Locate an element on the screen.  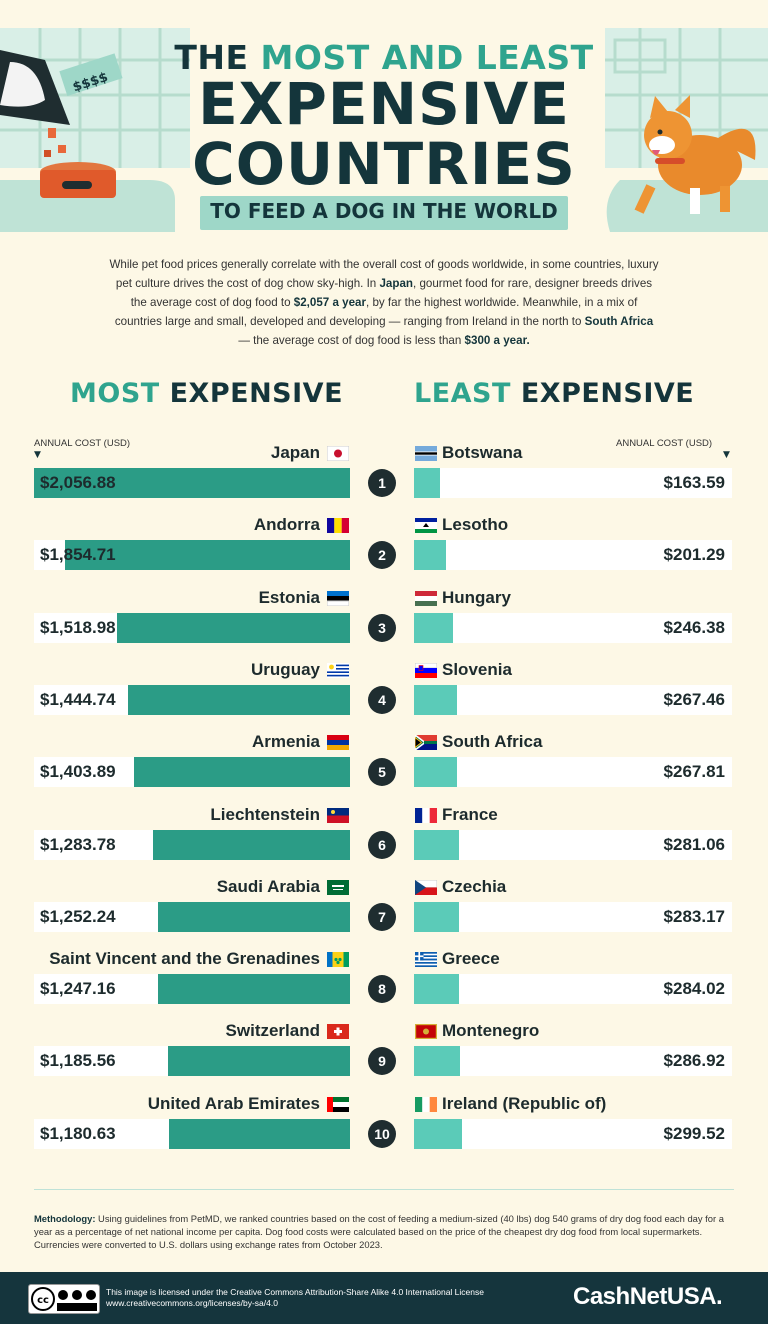
least-heading-rest: EXPENSIVE is located at coordinates (602, 393).